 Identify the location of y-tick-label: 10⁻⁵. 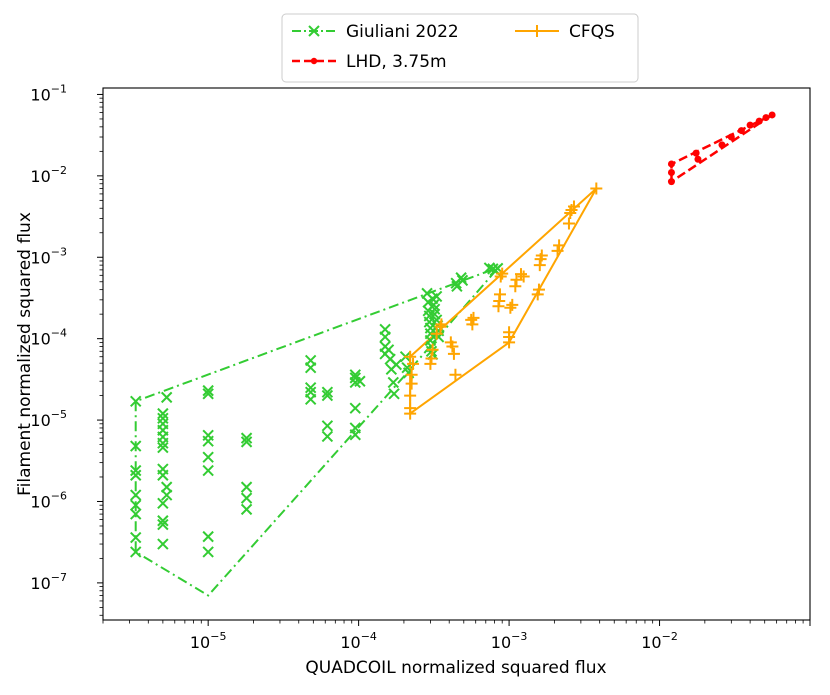
(48, 419).